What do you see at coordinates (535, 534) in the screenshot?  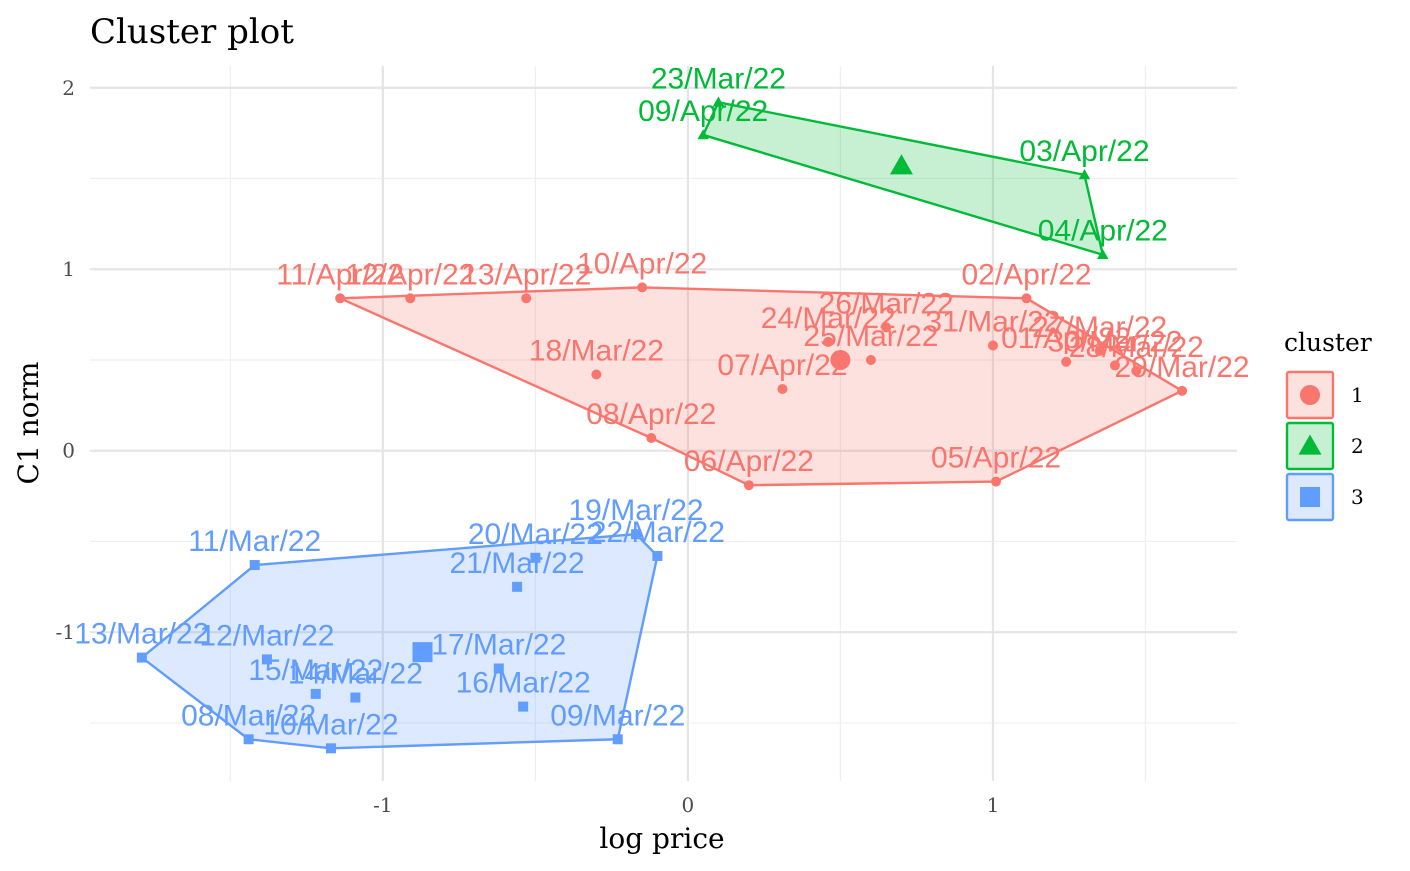 I see `point-label: 20/Mar/22` at bounding box center [535, 534].